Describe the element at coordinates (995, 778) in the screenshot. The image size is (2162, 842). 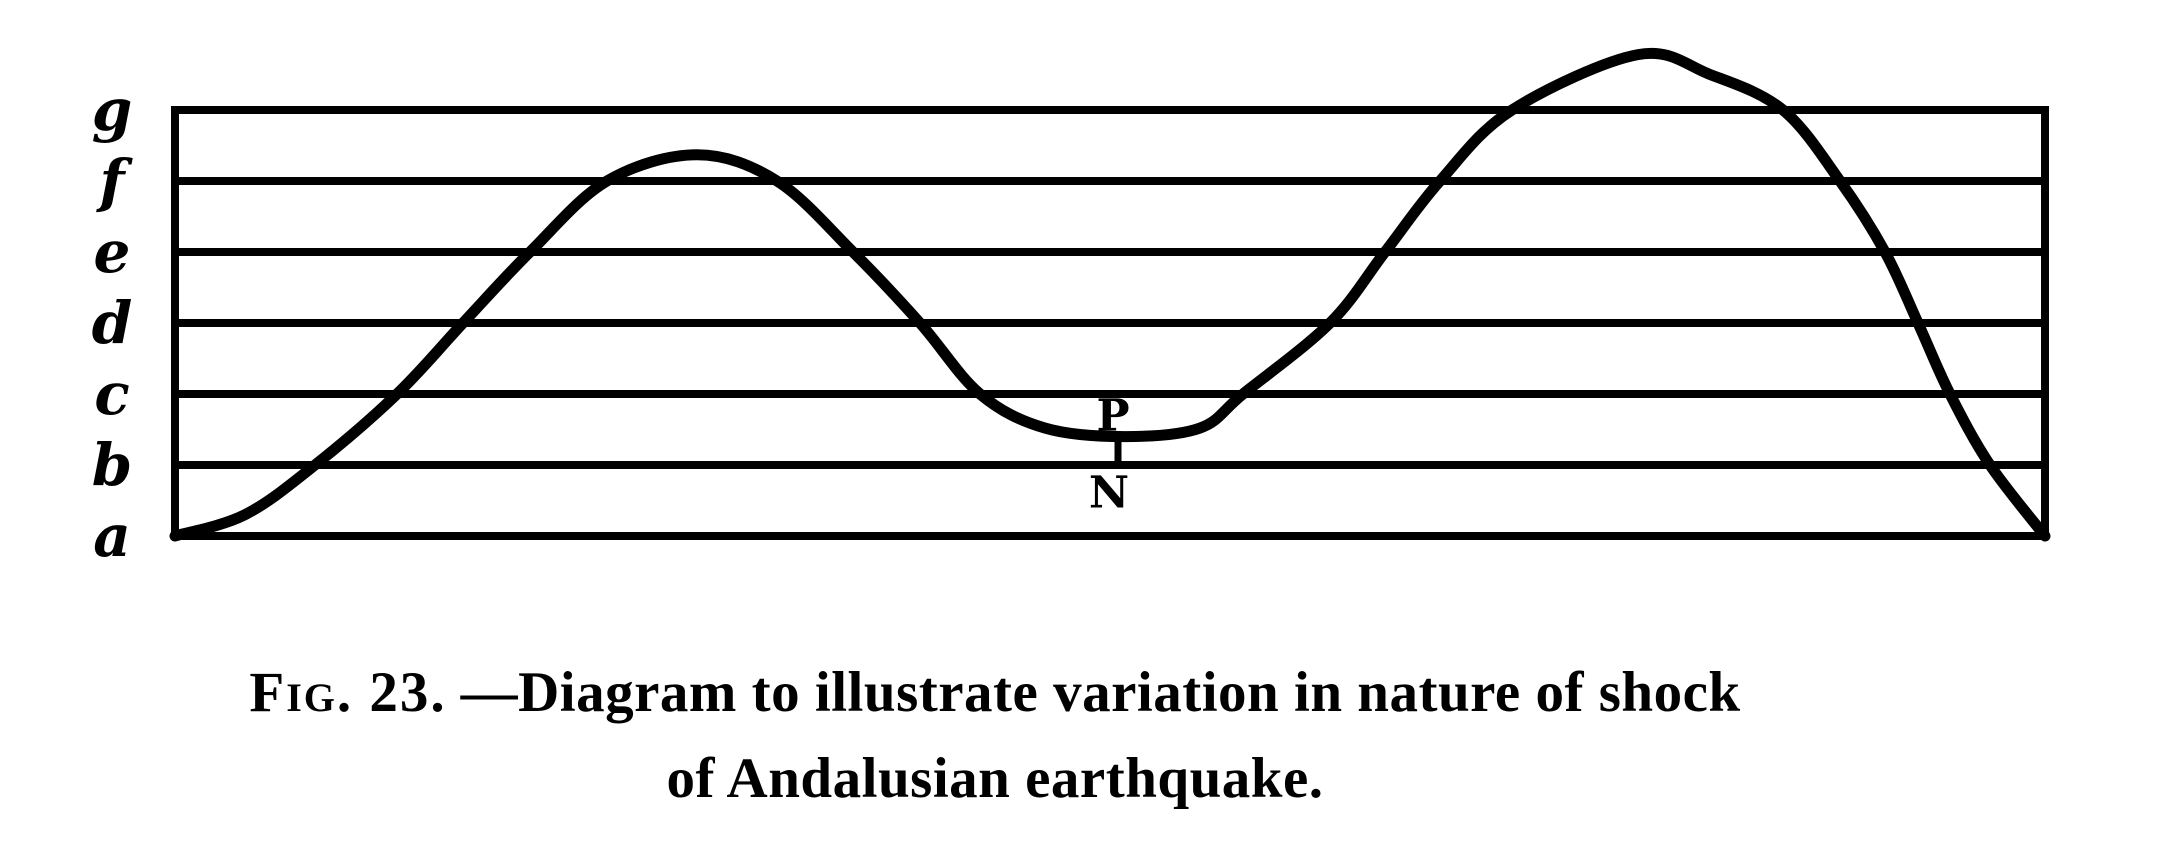
I see `caption-line-2: of Andalusian earthquake.` at that location.